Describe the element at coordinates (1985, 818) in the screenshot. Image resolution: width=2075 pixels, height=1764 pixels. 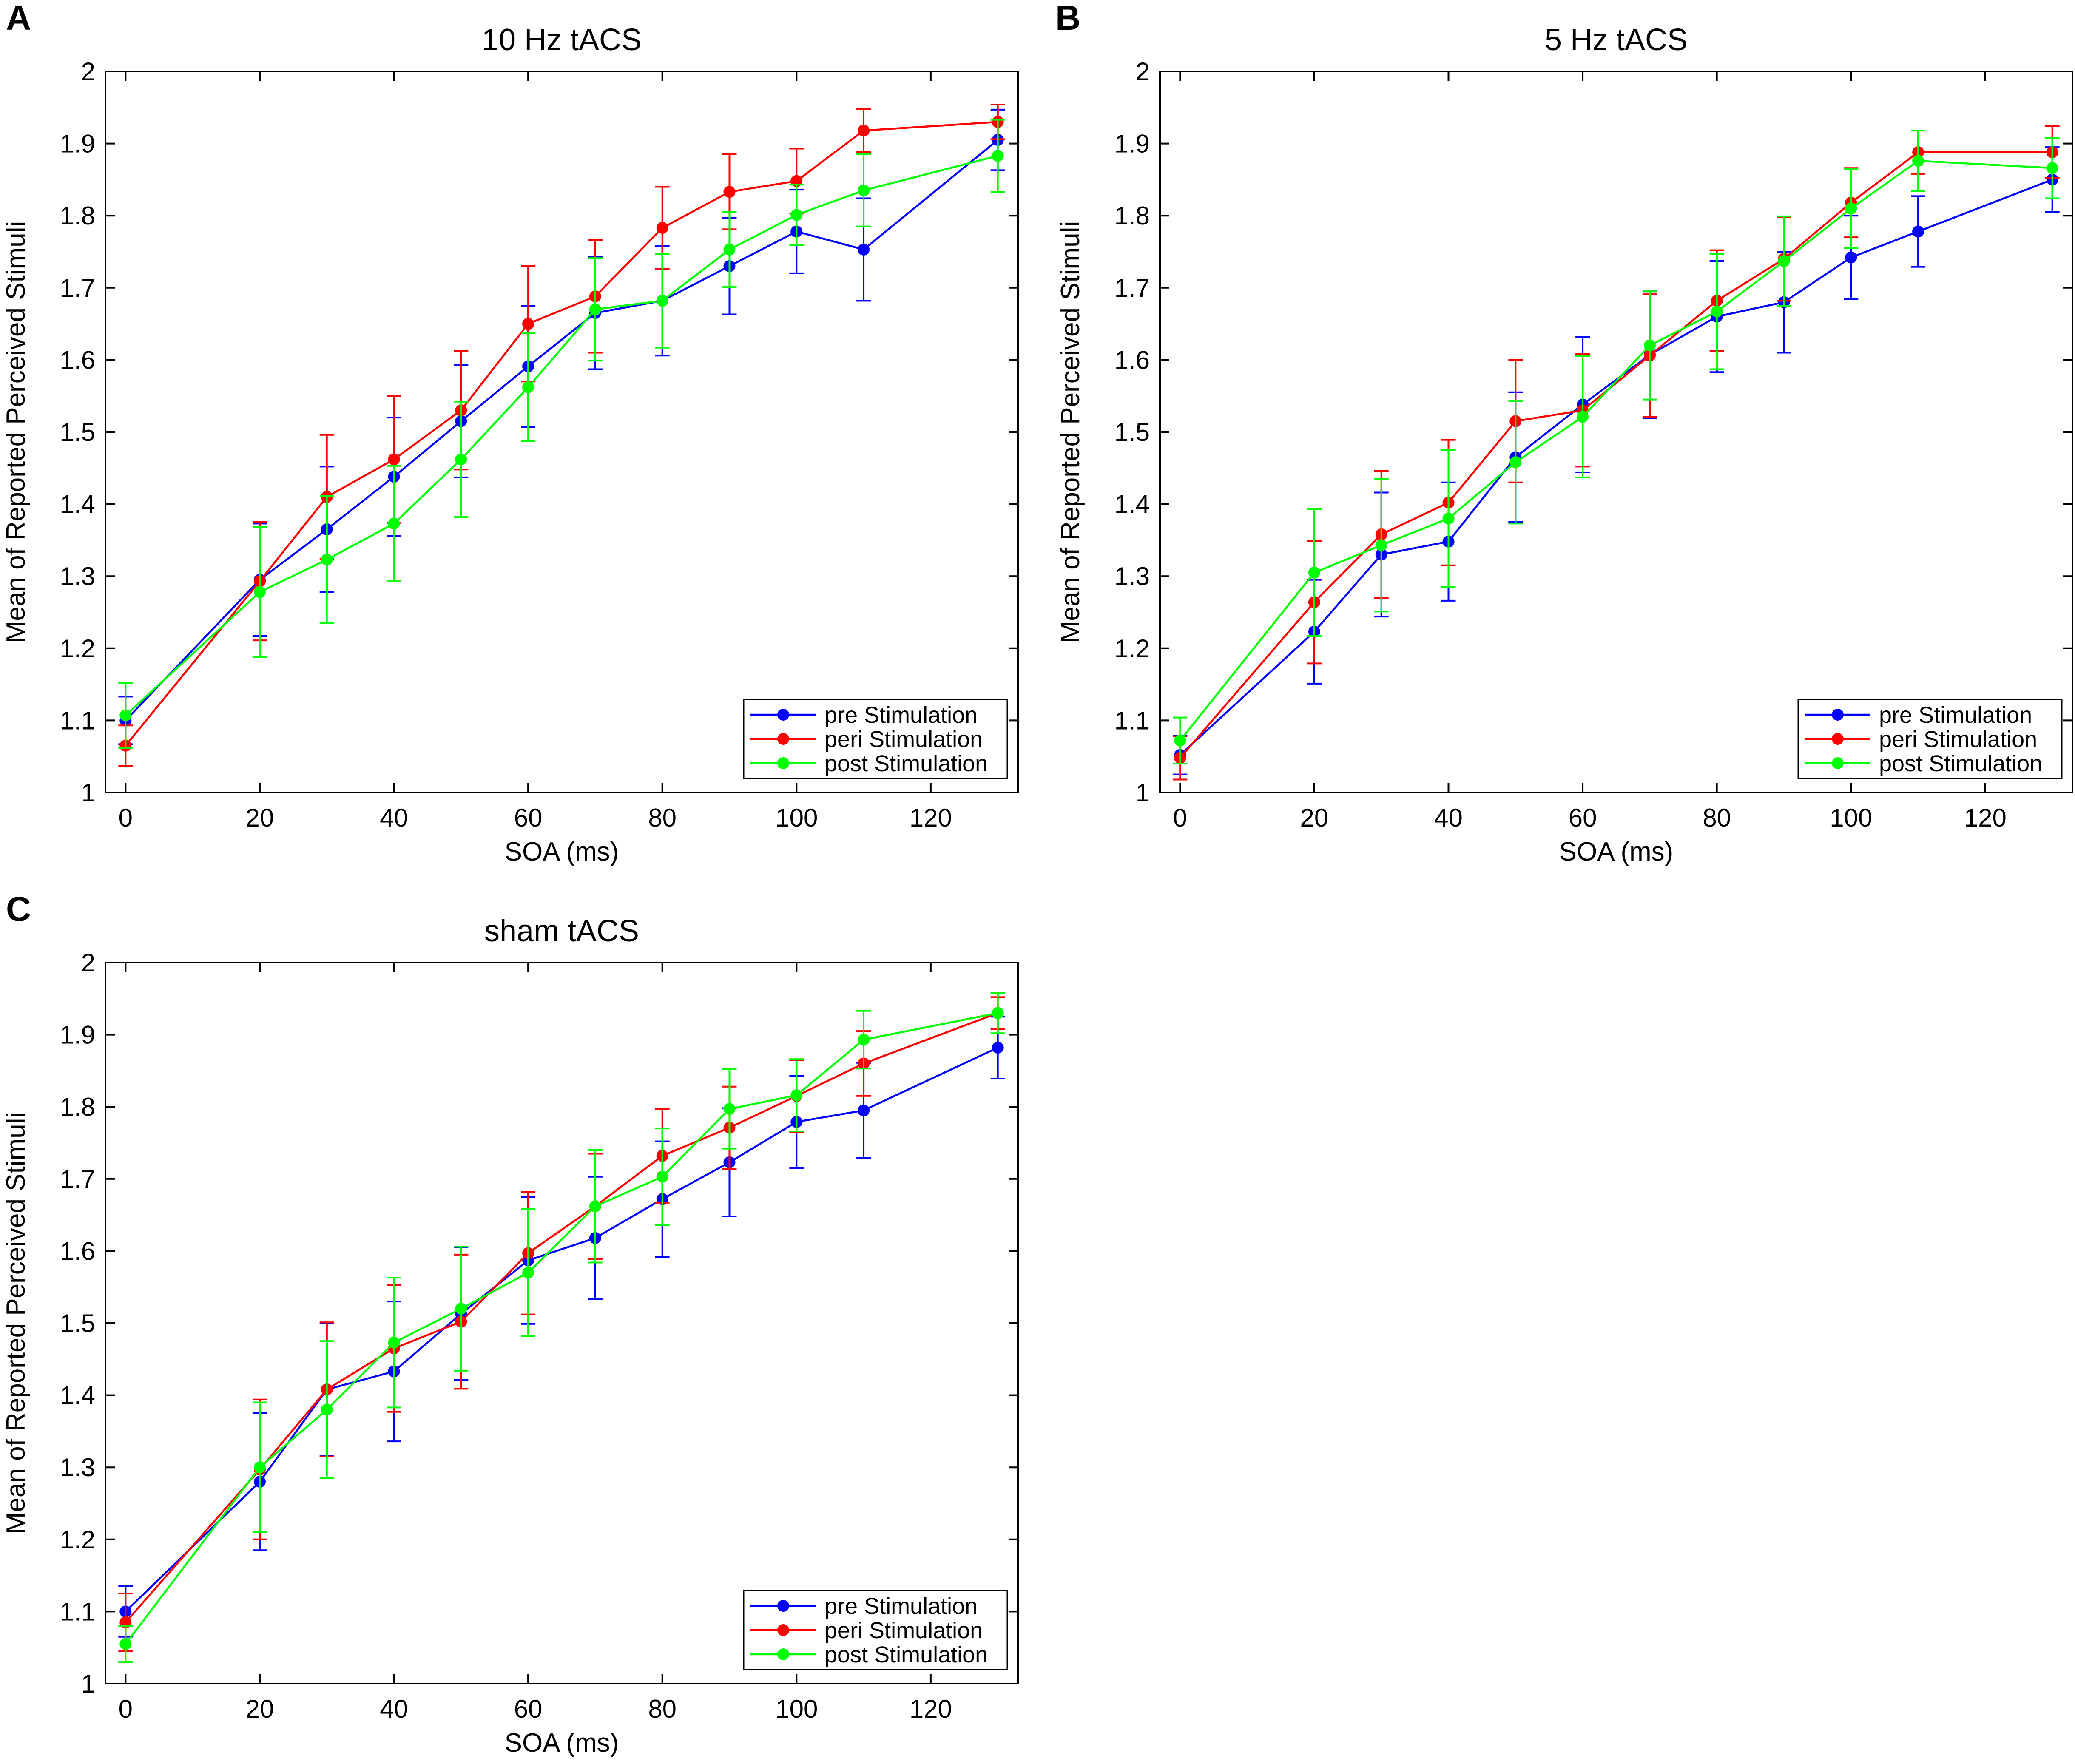
I see `x-tick-label: 120` at that location.